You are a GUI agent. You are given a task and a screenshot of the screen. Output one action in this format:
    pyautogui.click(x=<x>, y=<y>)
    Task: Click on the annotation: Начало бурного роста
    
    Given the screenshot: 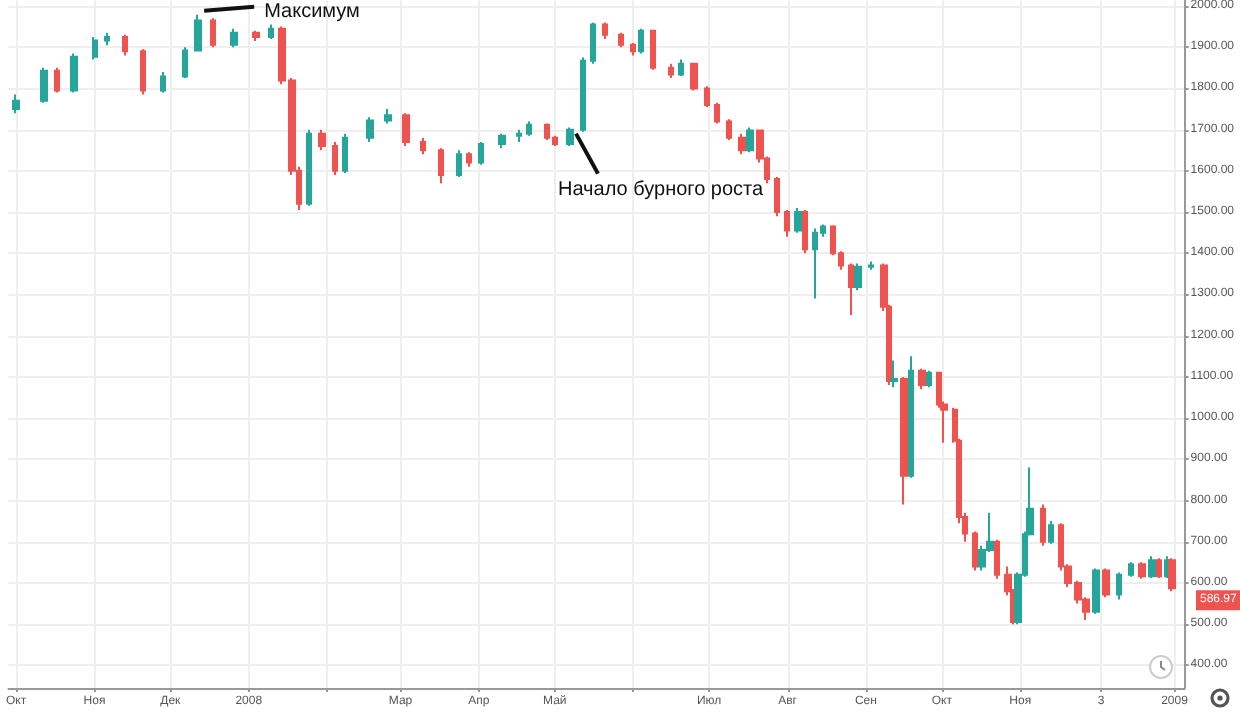 What is the action you would take?
    pyautogui.click(x=661, y=189)
    